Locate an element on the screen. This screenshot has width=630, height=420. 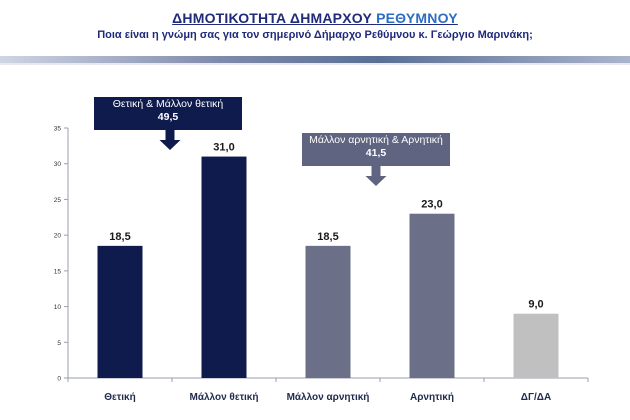
chart-title-main: ΔΗΜΟΤΙΚΟΤΗΤΑ ΔΗΜΑΡΧΟΥ is located at coordinates (274, 18).